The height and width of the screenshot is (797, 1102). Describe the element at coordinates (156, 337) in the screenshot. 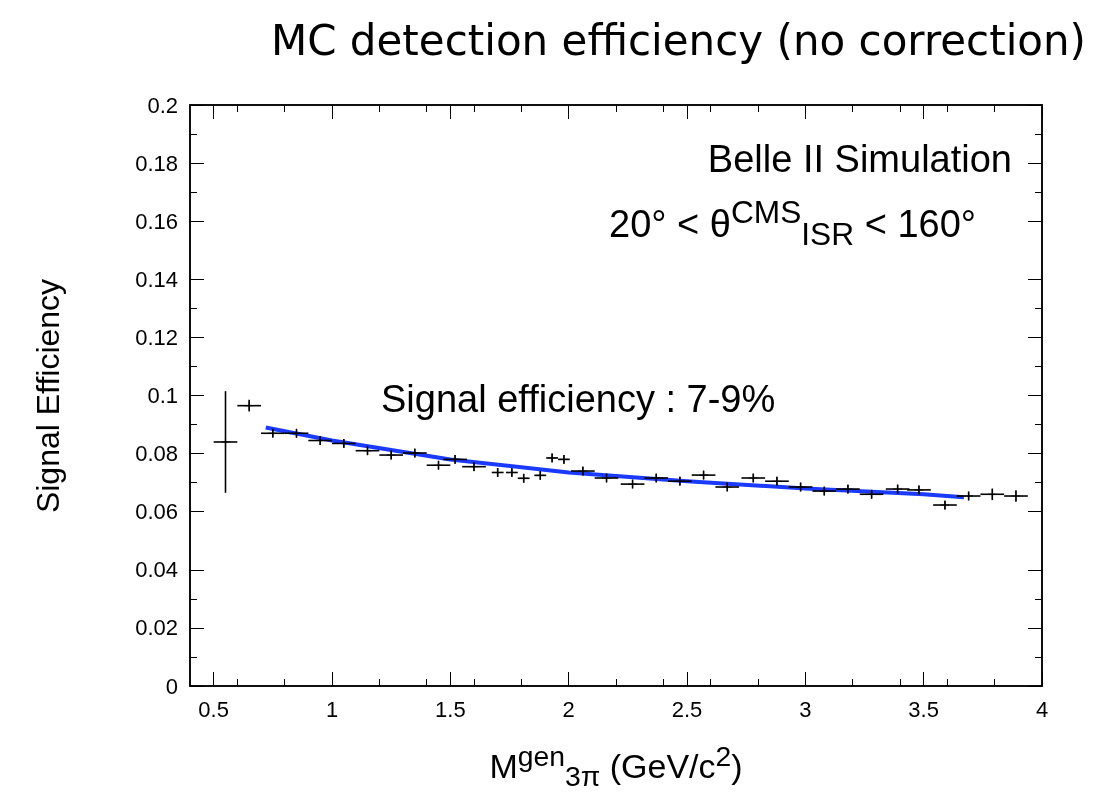

I see `y-tick-label: 0.12` at that location.